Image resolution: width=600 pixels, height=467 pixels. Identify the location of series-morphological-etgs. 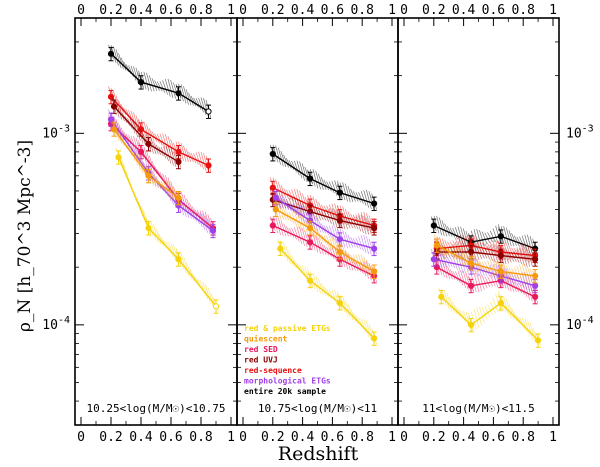
(162, 174).